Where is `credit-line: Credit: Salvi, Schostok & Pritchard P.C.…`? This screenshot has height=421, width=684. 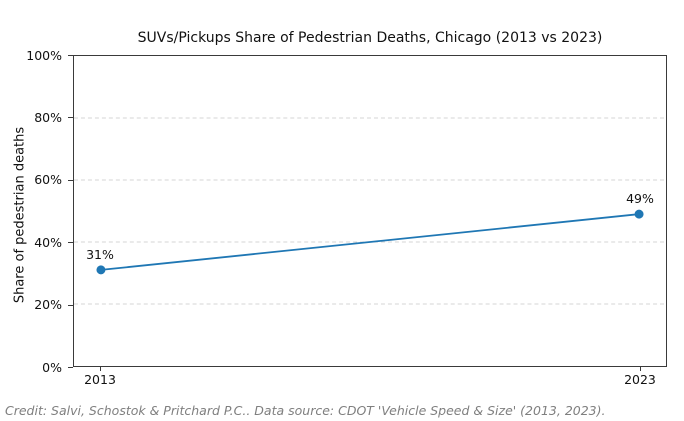
credit-line: Credit: Salvi, Schostok & Pritchard P.C.… is located at coordinates (305, 410).